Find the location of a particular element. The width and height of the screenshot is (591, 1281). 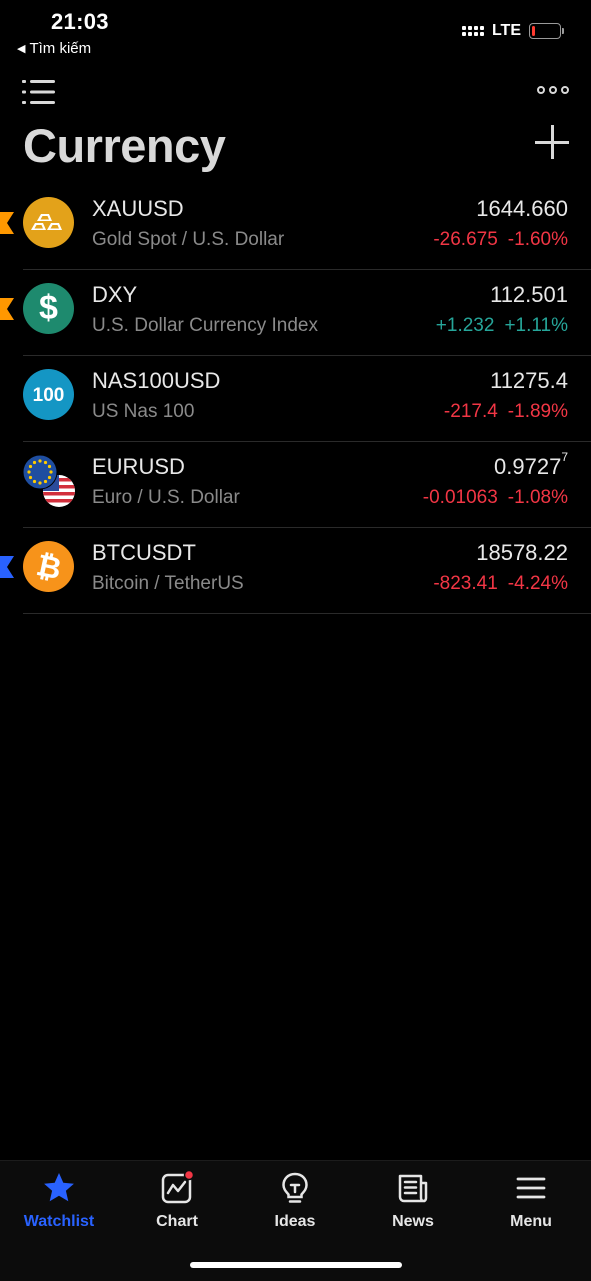

tab-label: Ideas is located at coordinates (295, 1221).